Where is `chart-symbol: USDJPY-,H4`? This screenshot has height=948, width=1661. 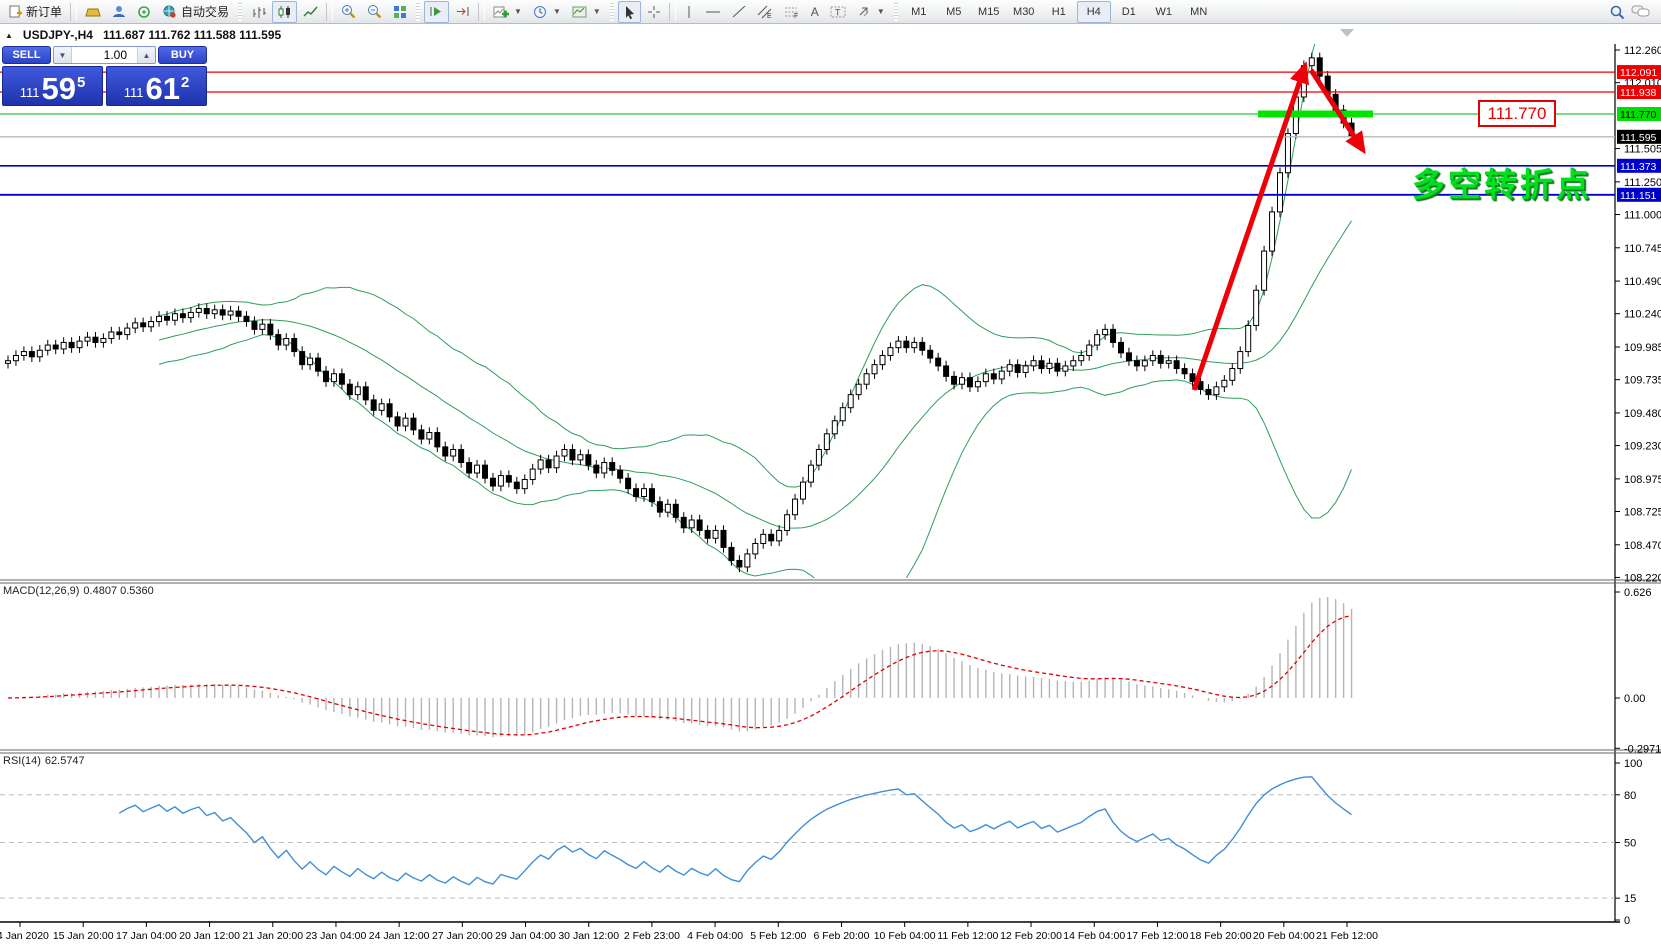 chart-symbol: USDJPY-,H4 is located at coordinates (57, 35).